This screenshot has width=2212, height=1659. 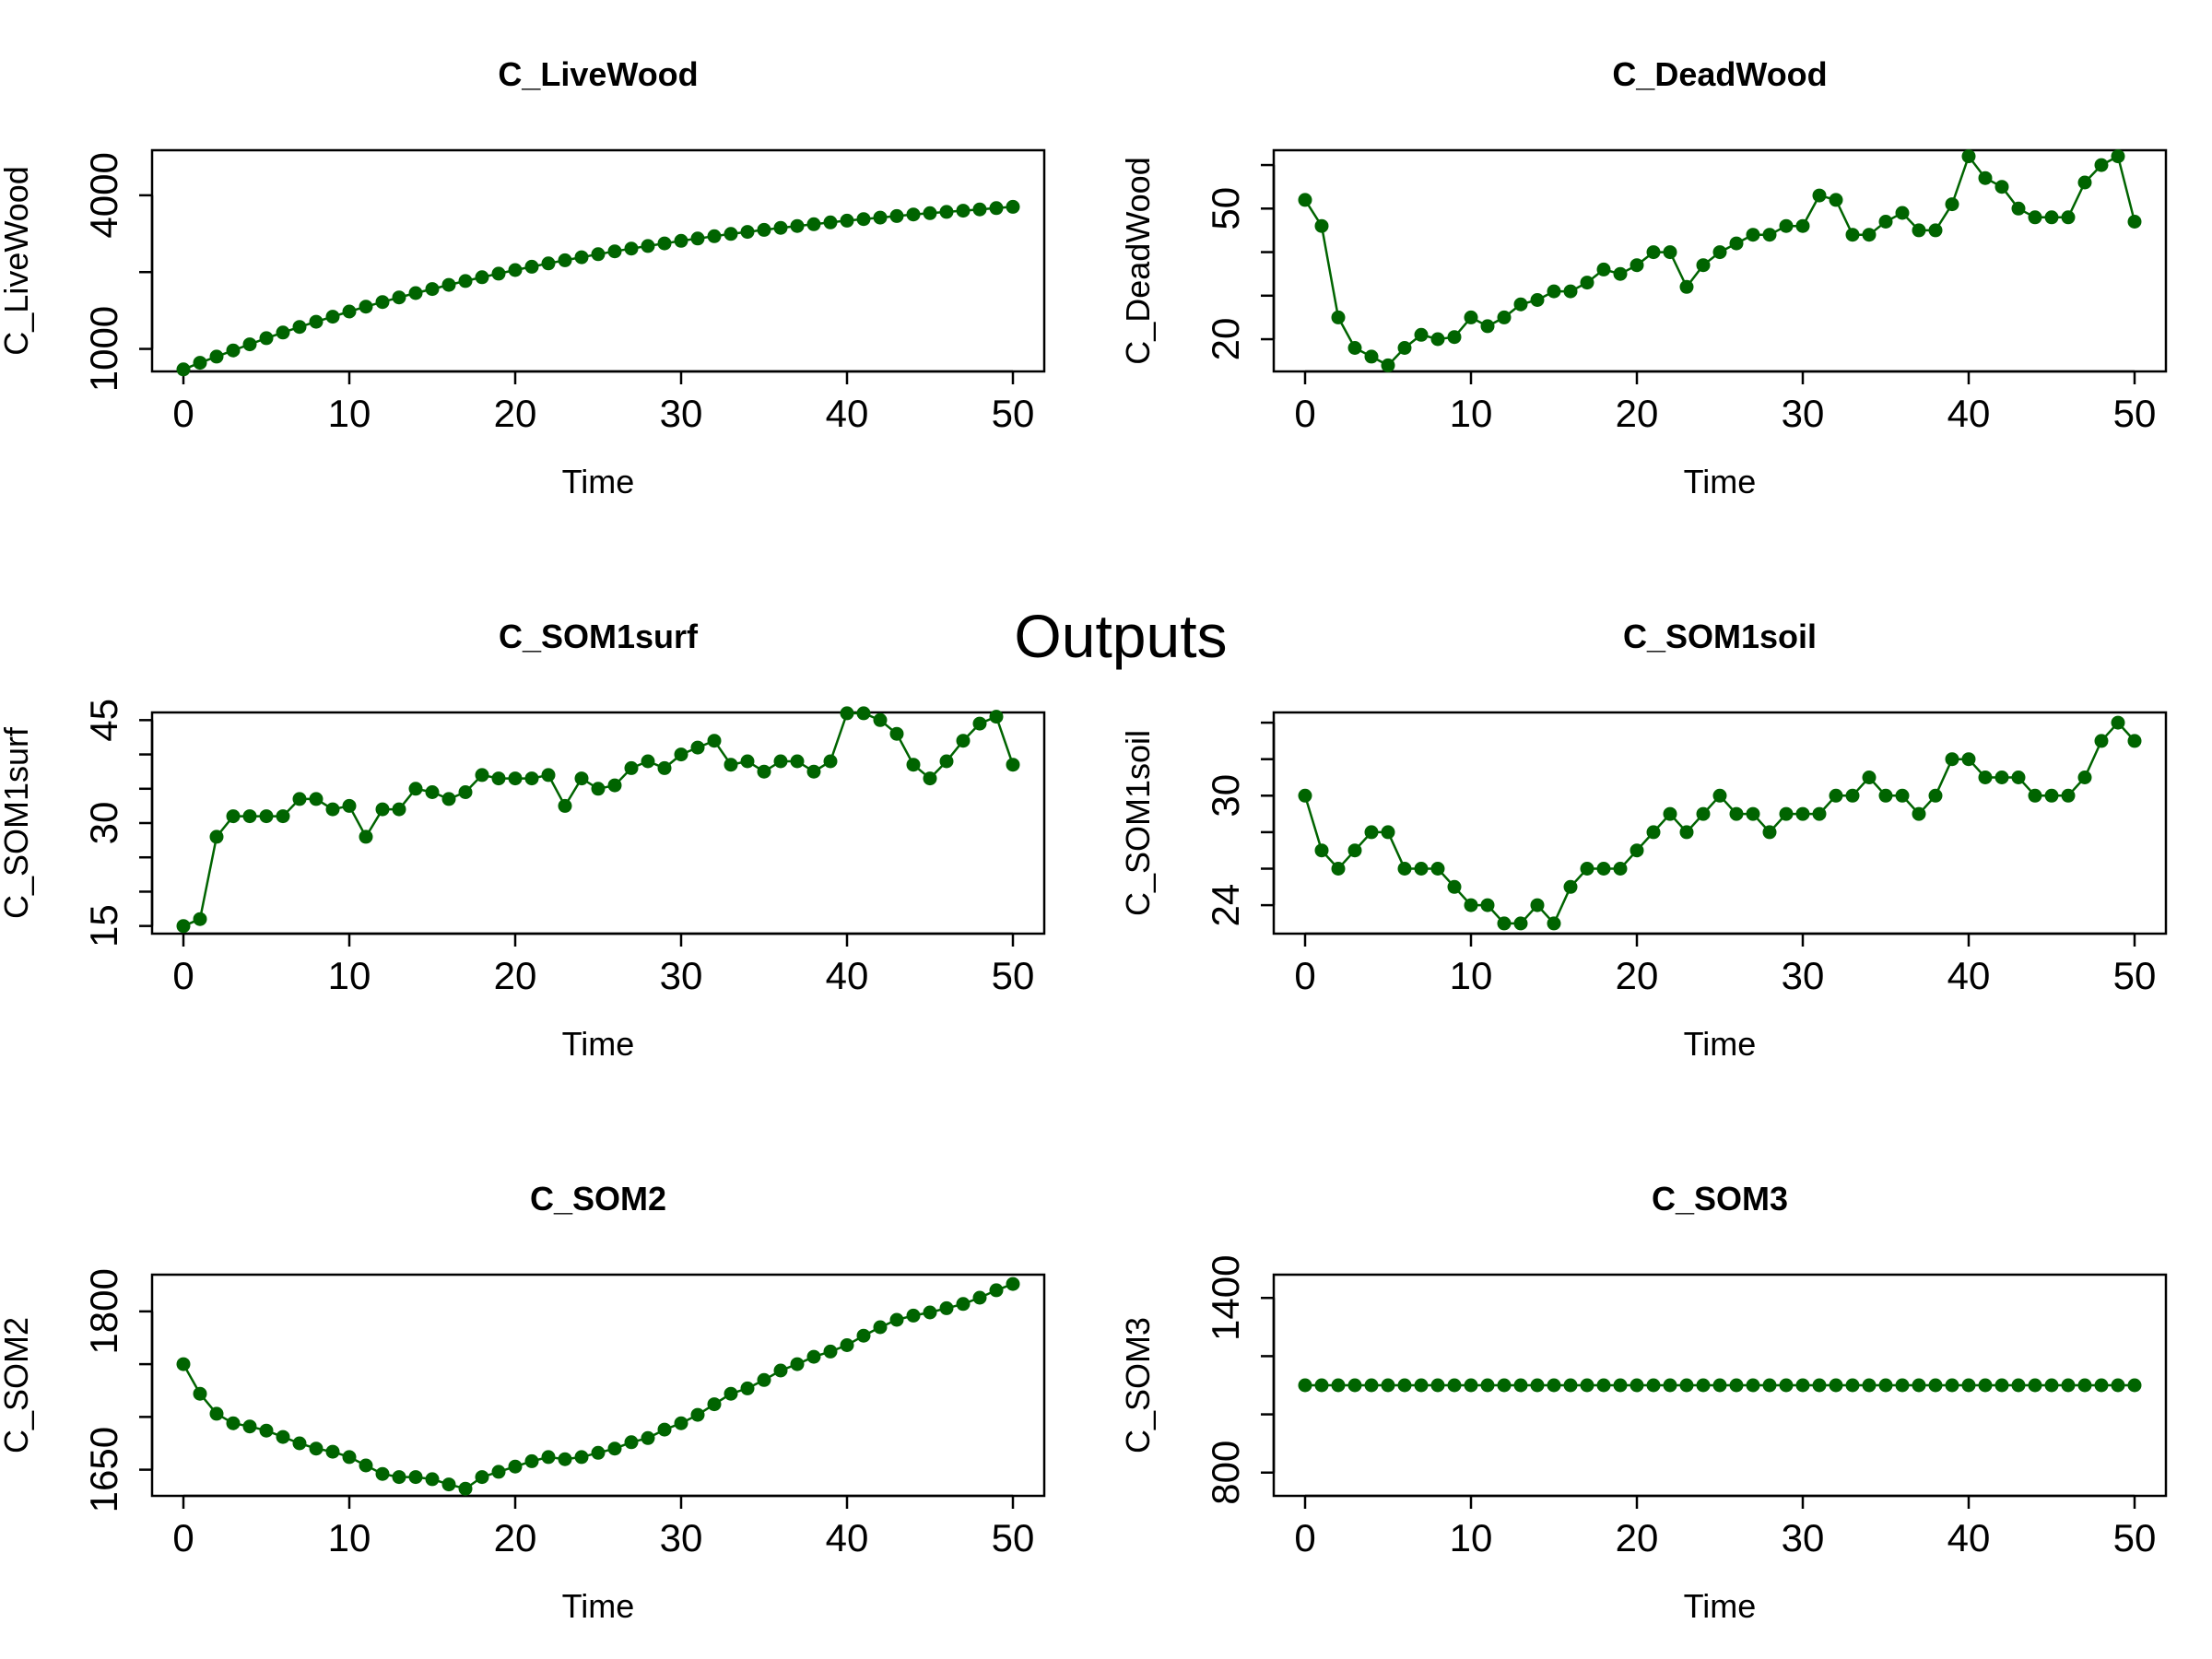 What do you see at coordinates (1969, 1537) in the screenshot?
I see `x-tick-label: 40` at bounding box center [1969, 1537].